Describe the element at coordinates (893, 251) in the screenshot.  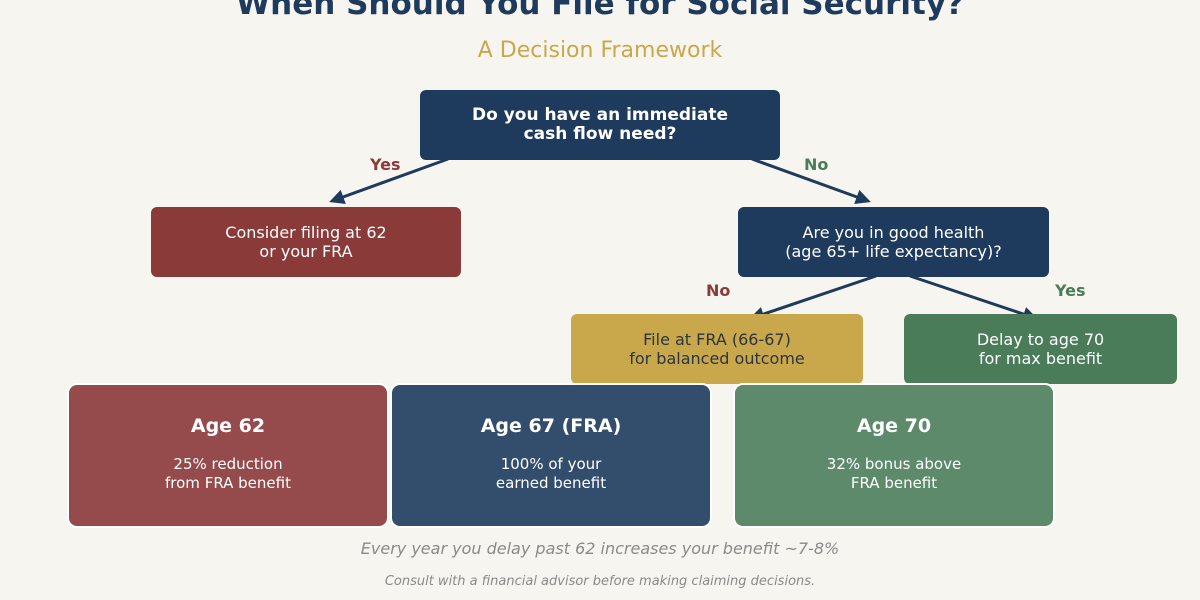
I see `question-health-line2: (age 65+ life expectancy)?` at that location.